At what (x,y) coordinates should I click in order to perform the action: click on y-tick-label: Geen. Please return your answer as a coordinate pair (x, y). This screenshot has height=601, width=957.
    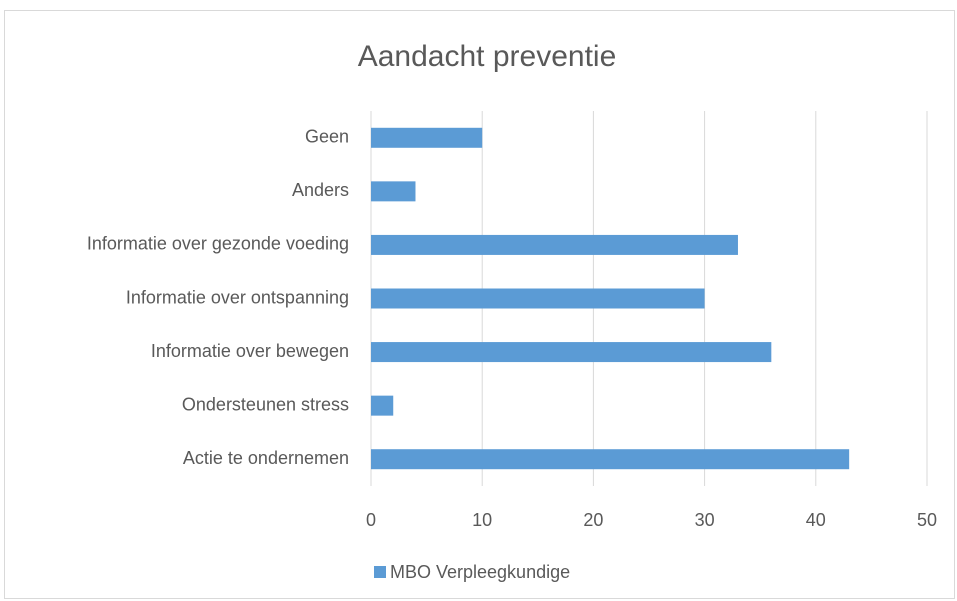
    Looking at the image, I should click on (327, 137).